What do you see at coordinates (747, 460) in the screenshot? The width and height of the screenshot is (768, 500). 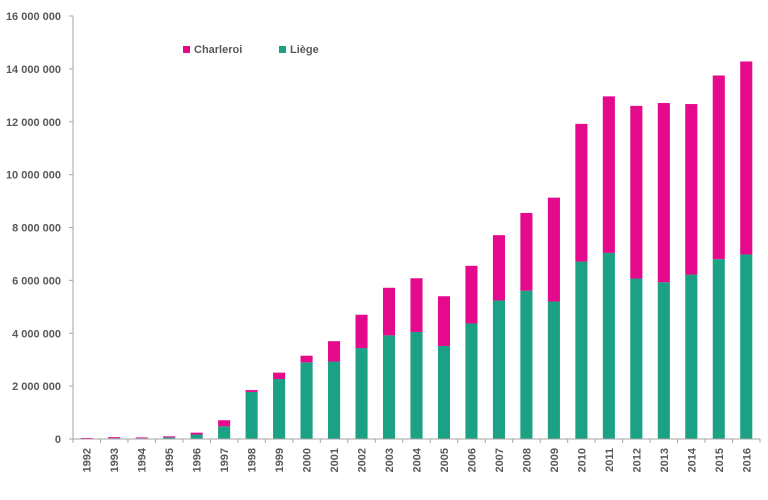 I see `x-tick-label: 2016` at bounding box center [747, 460].